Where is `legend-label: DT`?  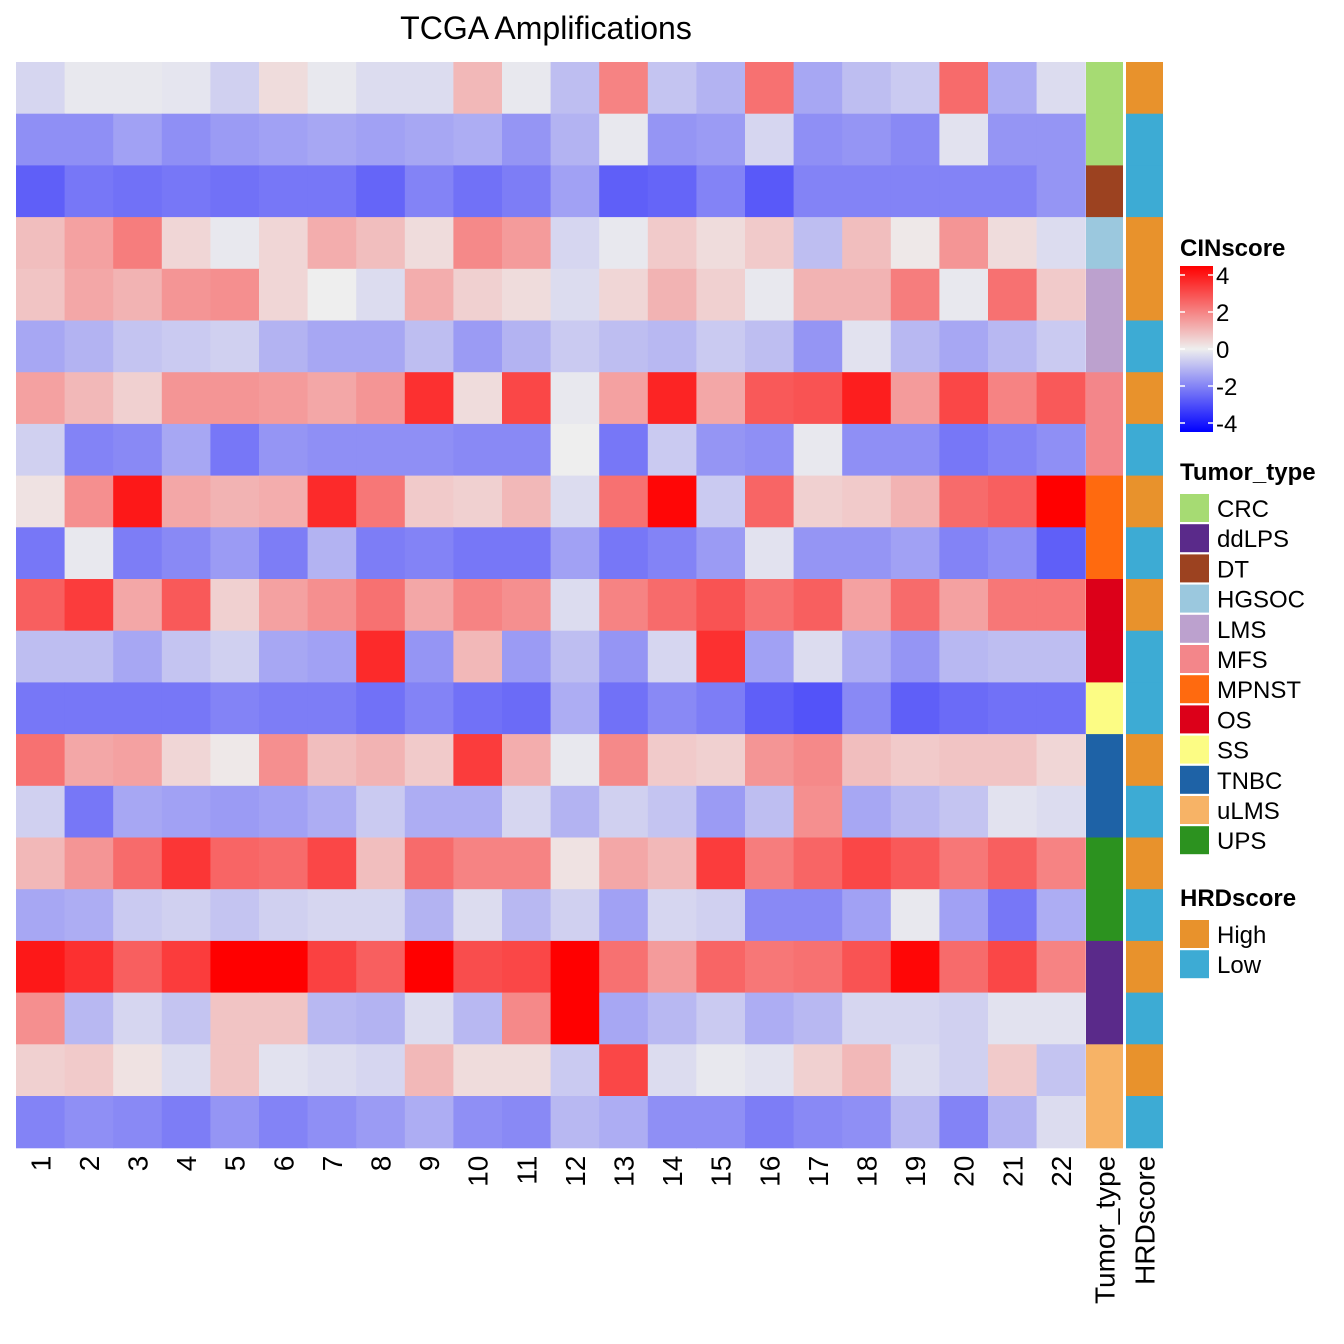 legend-label: DT is located at coordinates (1233, 569).